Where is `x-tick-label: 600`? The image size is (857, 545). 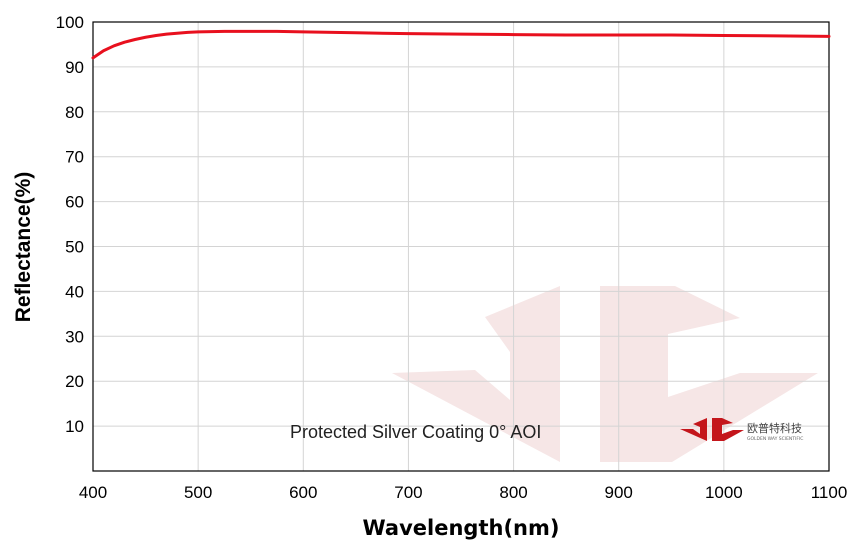 x-tick-label: 600 is located at coordinates (303, 492).